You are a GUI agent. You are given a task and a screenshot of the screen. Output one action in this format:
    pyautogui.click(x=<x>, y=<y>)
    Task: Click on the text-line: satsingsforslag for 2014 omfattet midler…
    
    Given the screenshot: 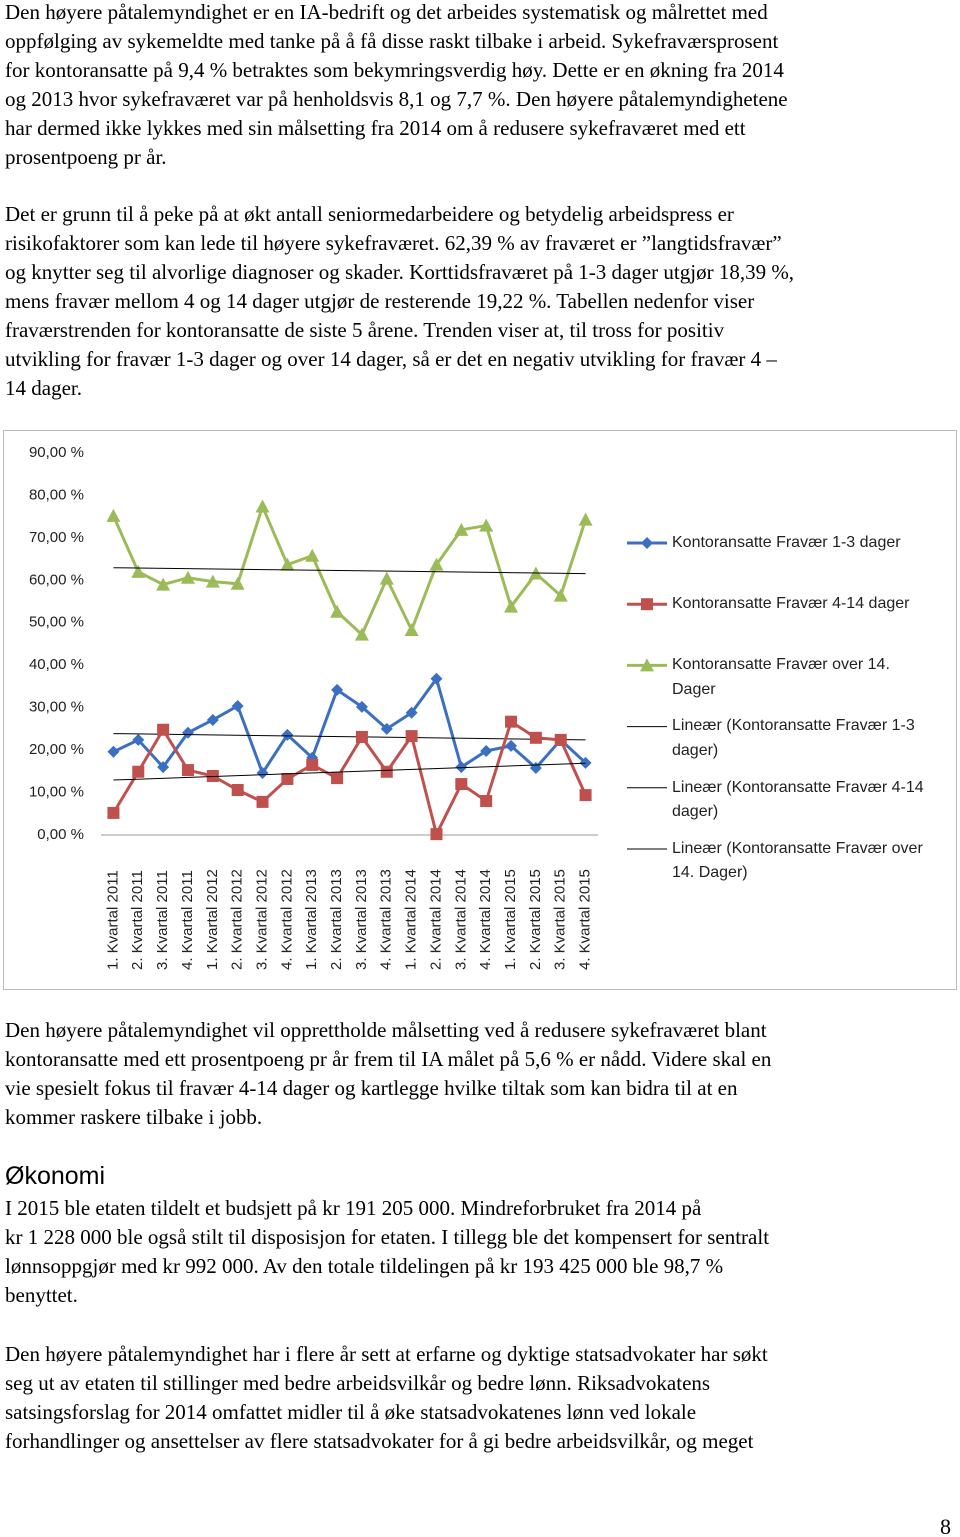 What is the action you would take?
    pyautogui.click(x=351, y=1412)
    